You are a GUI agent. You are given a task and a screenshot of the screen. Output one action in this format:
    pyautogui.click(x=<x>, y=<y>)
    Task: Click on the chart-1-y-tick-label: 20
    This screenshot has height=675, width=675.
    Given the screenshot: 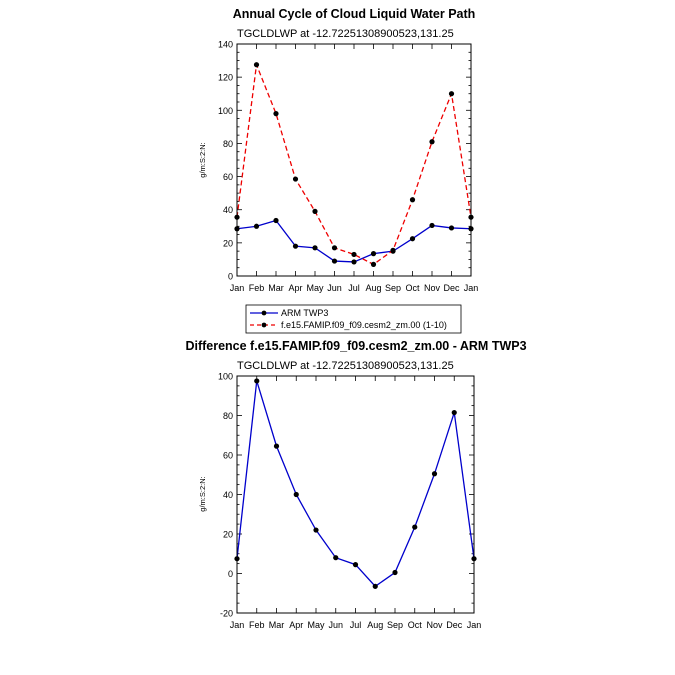 What is the action you would take?
    pyautogui.click(x=228, y=243)
    